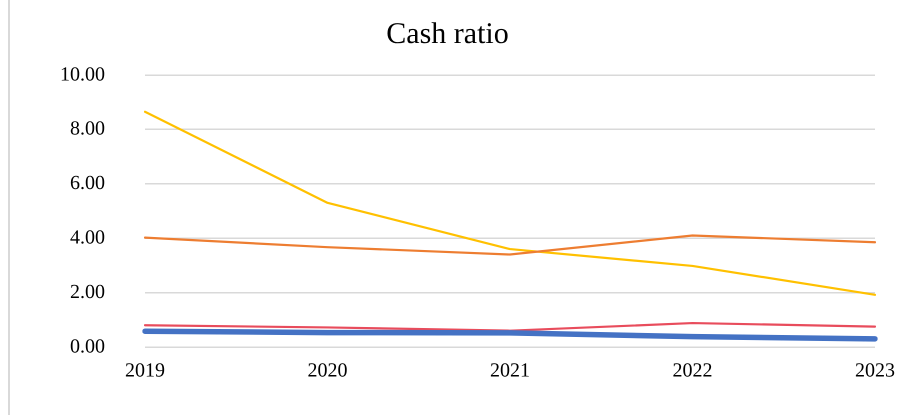 This screenshot has width=917, height=415. I want to click on chart-title: Cash ratio, so click(447, 33).